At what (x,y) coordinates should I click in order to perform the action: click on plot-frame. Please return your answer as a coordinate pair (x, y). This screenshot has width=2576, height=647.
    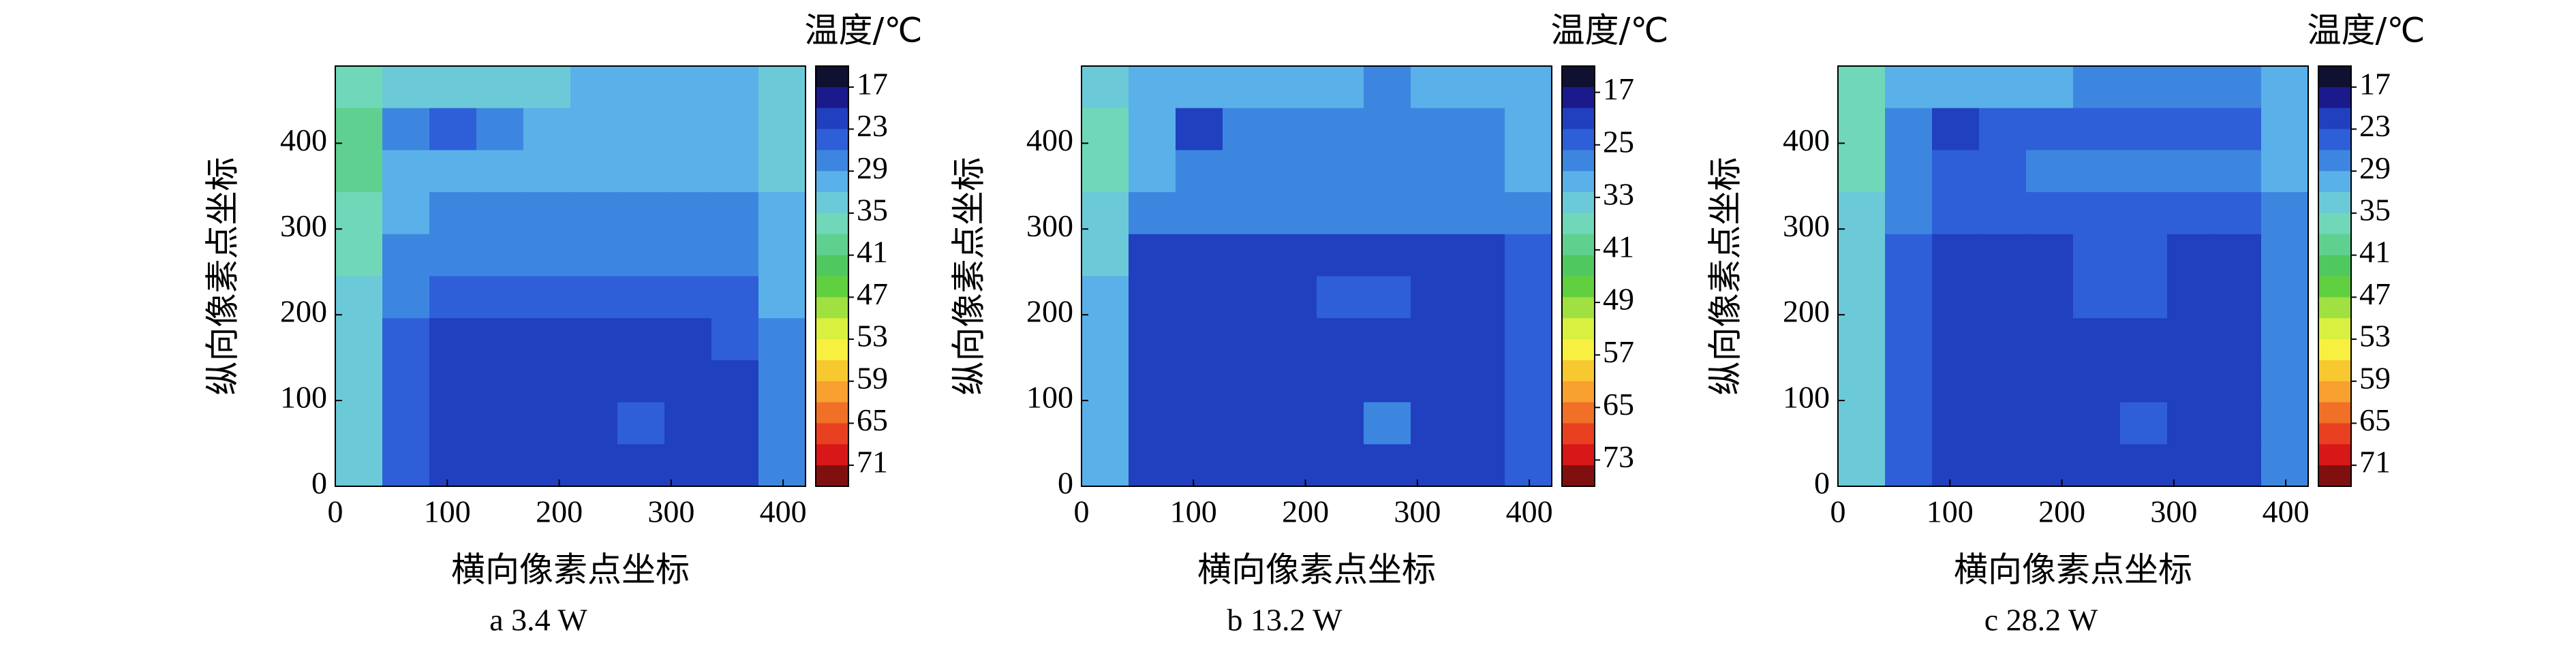
    Looking at the image, I should click on (2073, 276).